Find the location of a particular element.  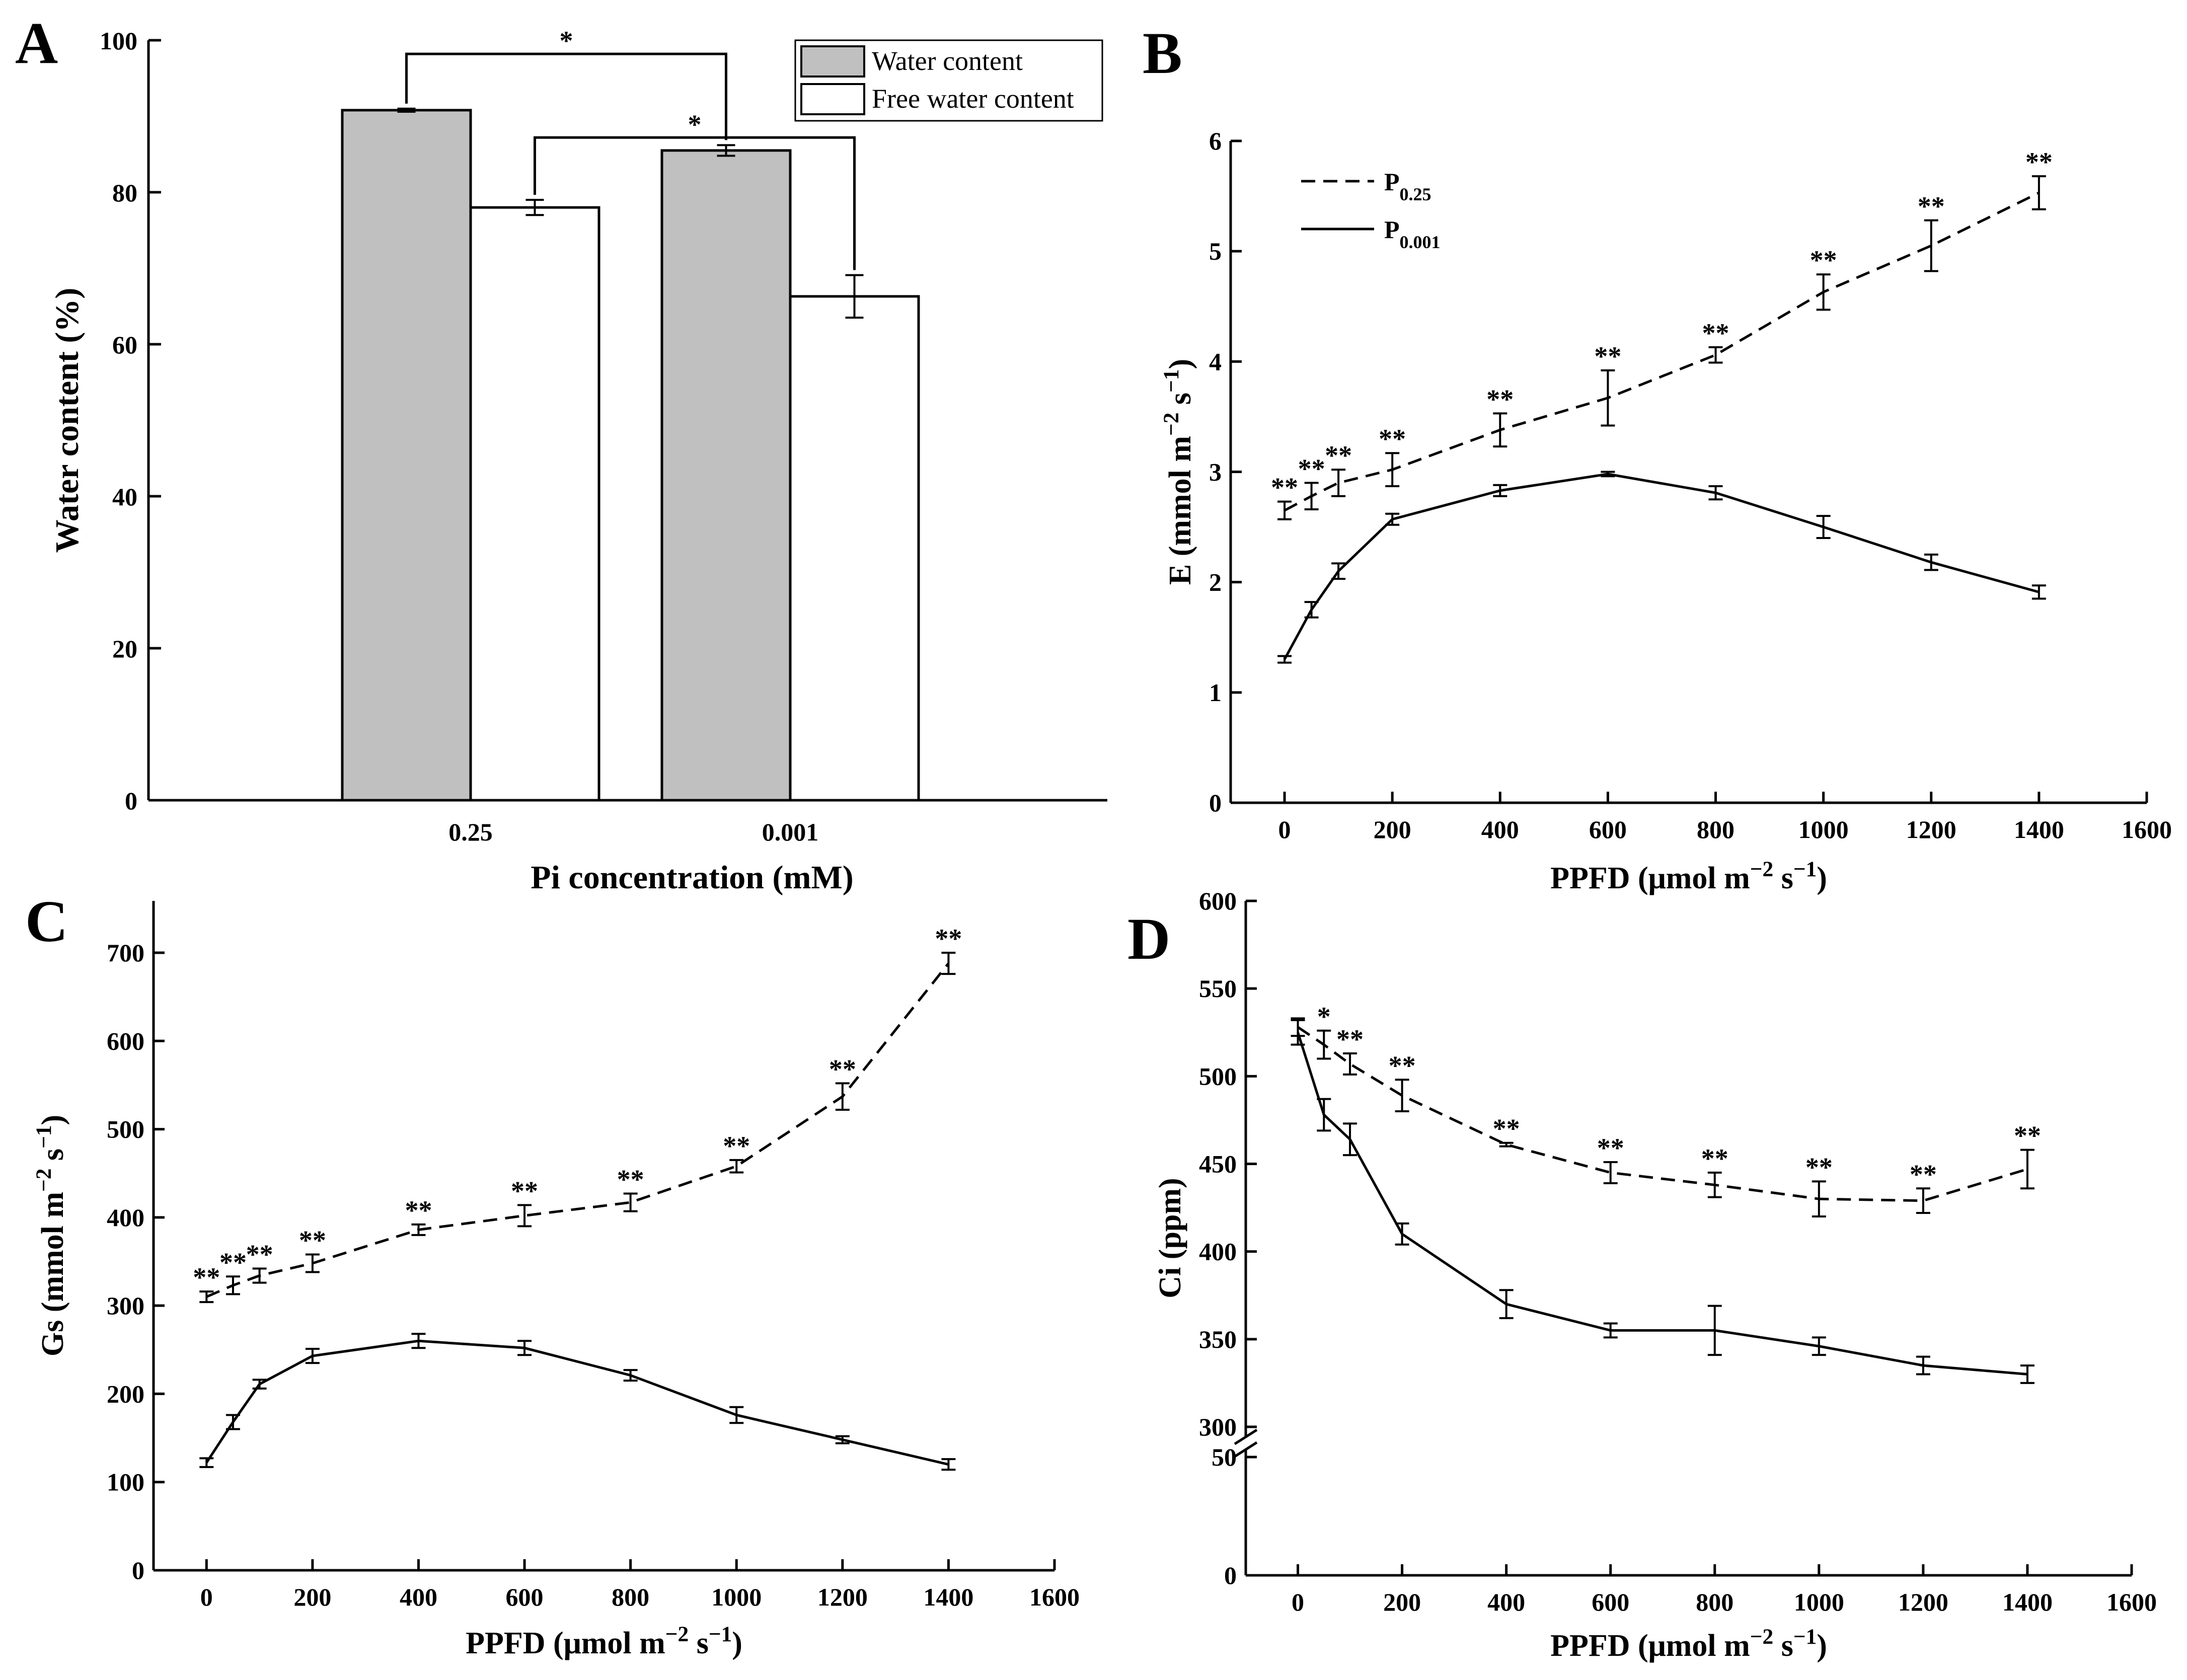

y-tick-label-a: 20 is located at coordinates (124, 649).